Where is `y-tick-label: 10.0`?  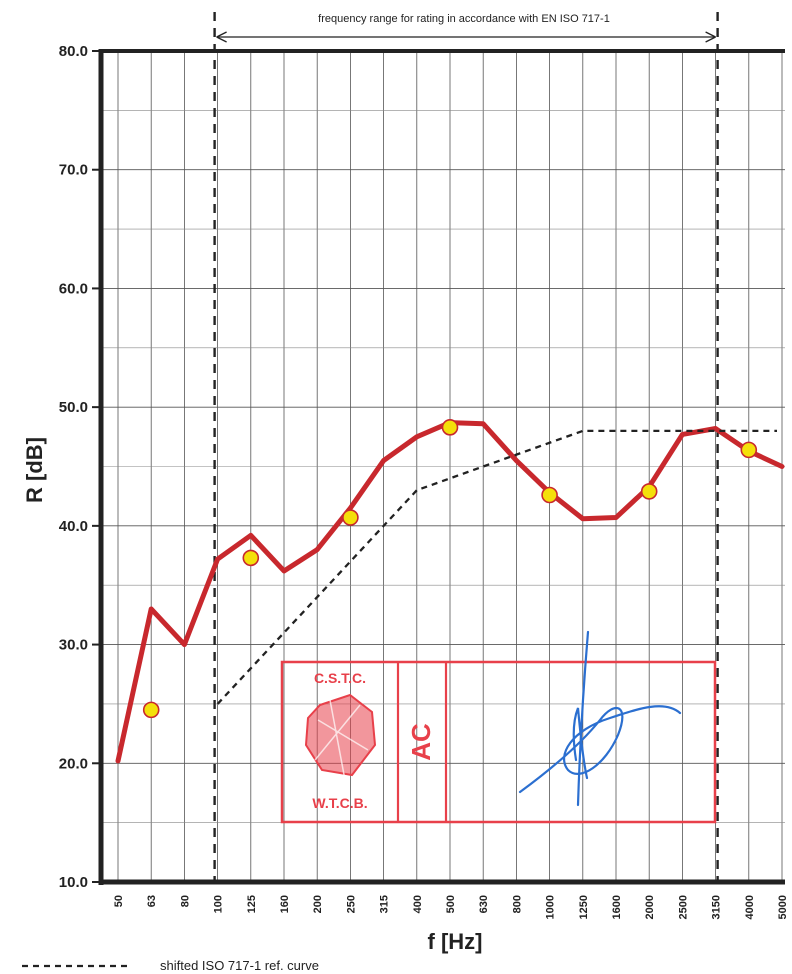 y-tick-label: 10.0 is located at coordinates (73, 882).